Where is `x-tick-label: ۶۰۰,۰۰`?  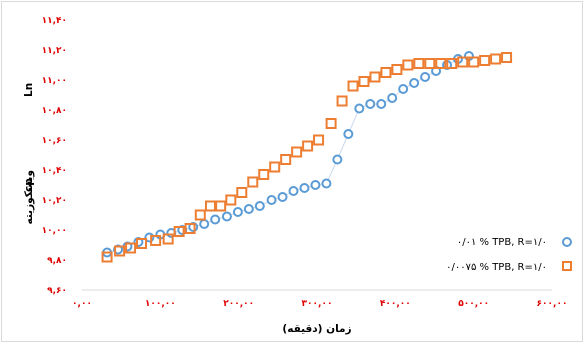 x-tick-label: ۶۰۰,۰۰ is located at coordinates (552, 304).